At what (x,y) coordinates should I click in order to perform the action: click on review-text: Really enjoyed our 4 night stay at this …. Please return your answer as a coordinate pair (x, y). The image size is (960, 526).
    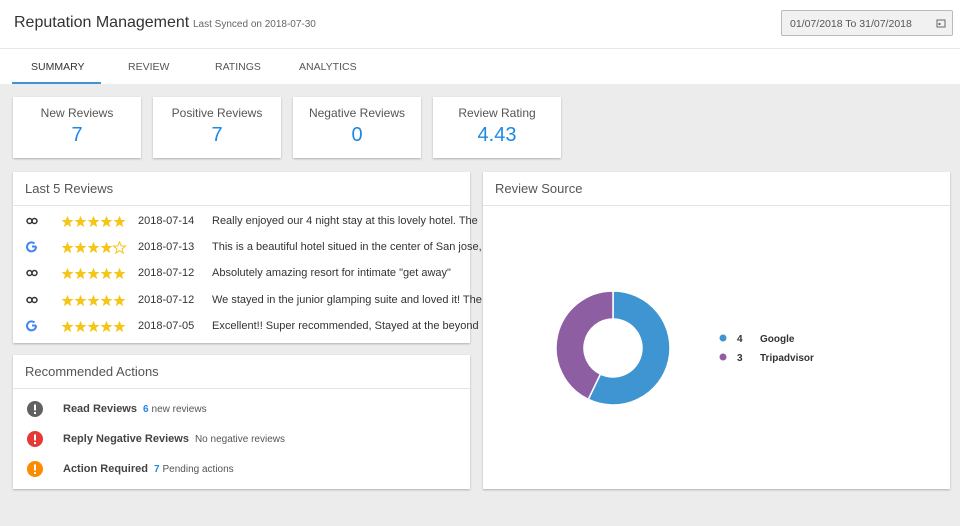
    Looking at the image, I should click on (345, 221).